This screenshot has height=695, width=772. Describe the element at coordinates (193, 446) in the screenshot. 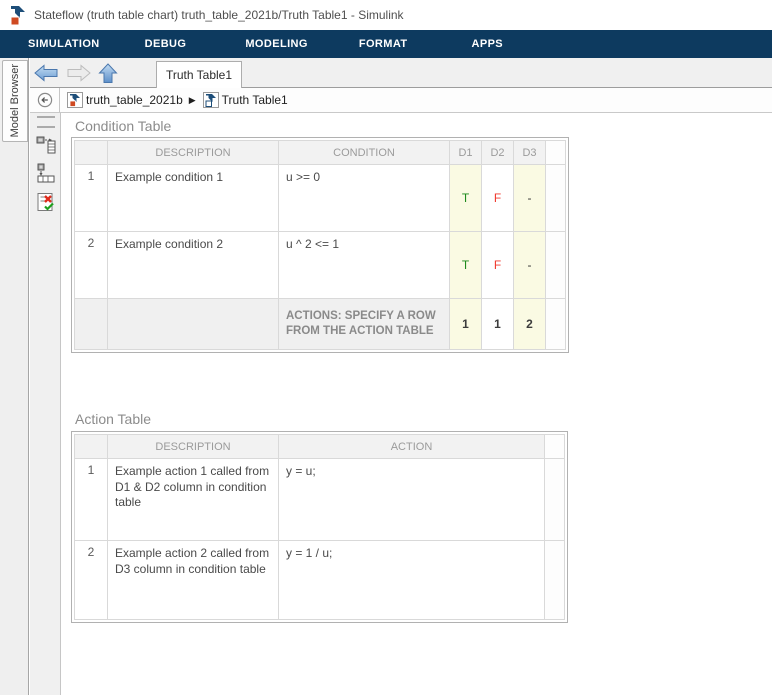

I see `act-header-description: DESCRIPTION` at that location.